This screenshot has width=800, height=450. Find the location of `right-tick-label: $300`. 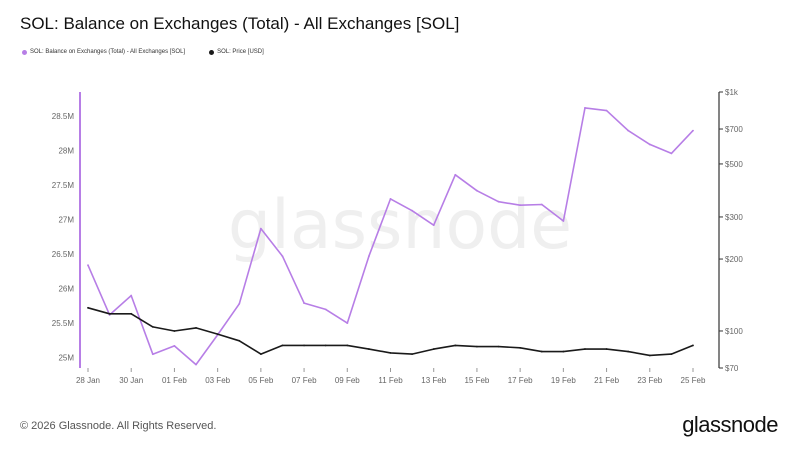

right-tick-label: $300 is located at coordinates (734, 217).